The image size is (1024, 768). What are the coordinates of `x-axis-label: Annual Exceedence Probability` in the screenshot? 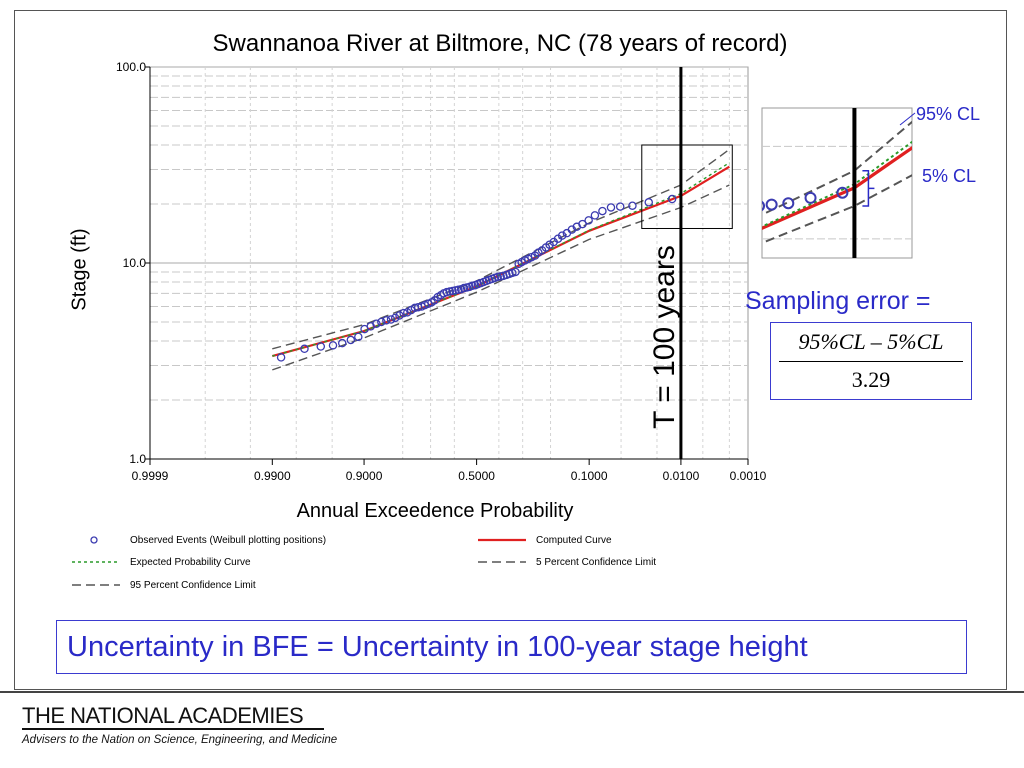 It's located at (435, 511).